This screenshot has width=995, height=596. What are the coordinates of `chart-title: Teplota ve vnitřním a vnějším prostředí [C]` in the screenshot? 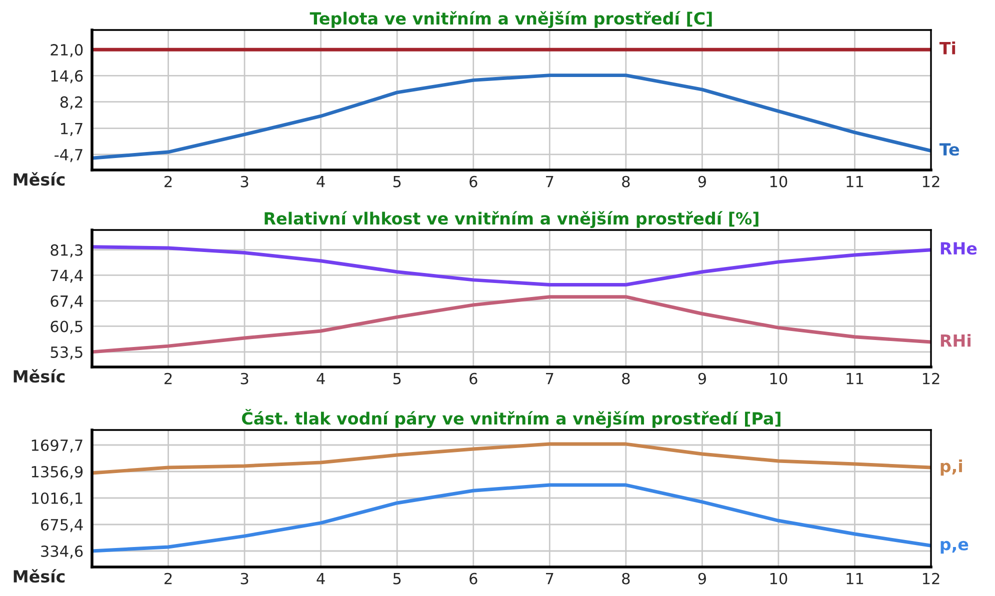 It's located at (511, 19).